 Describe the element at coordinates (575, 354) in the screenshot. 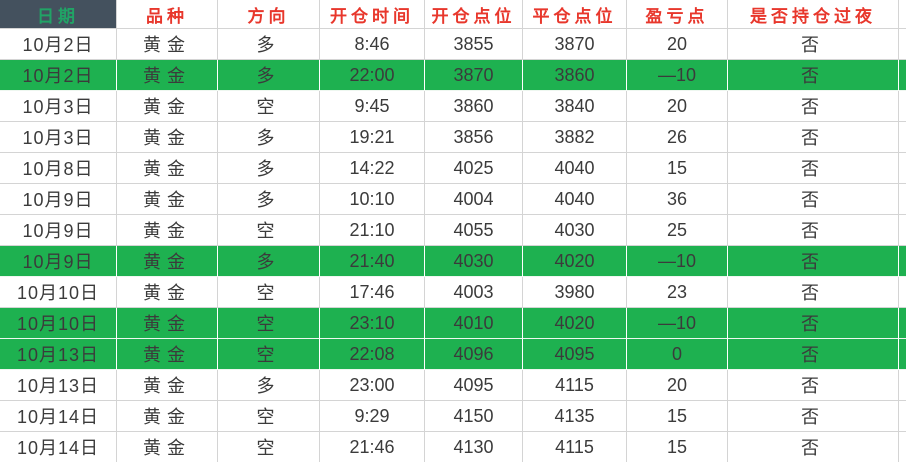

I see `cell-close-price: 4095` at that location.